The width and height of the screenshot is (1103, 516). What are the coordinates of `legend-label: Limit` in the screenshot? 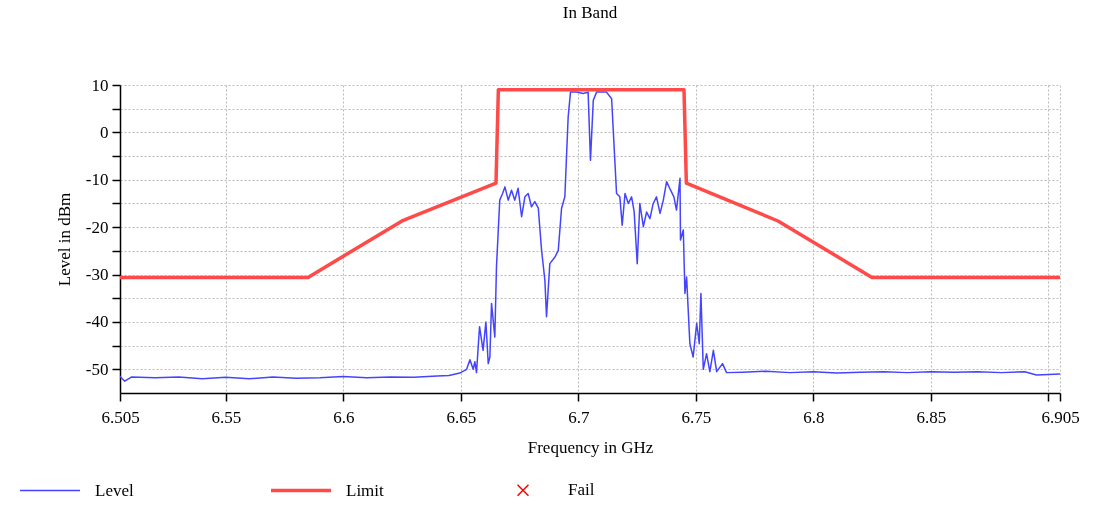 It's located at (365, 490).